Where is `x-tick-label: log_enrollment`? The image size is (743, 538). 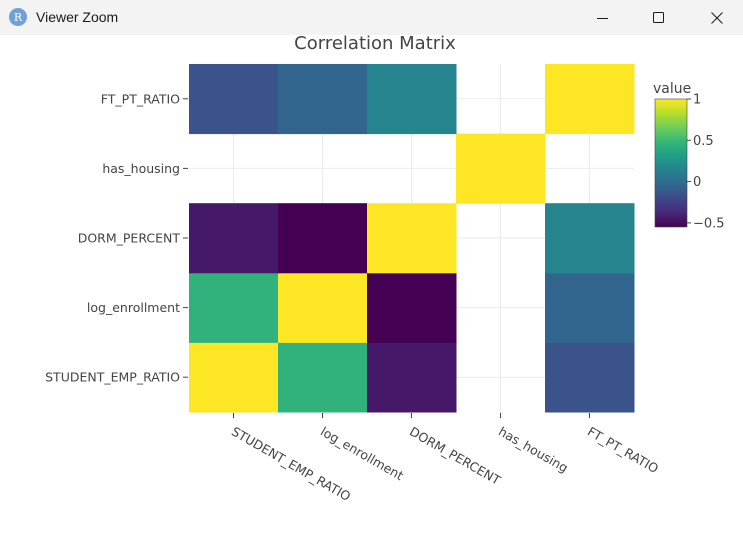 x-tick-label: log_enrollment is located at coordinates (362, 454).